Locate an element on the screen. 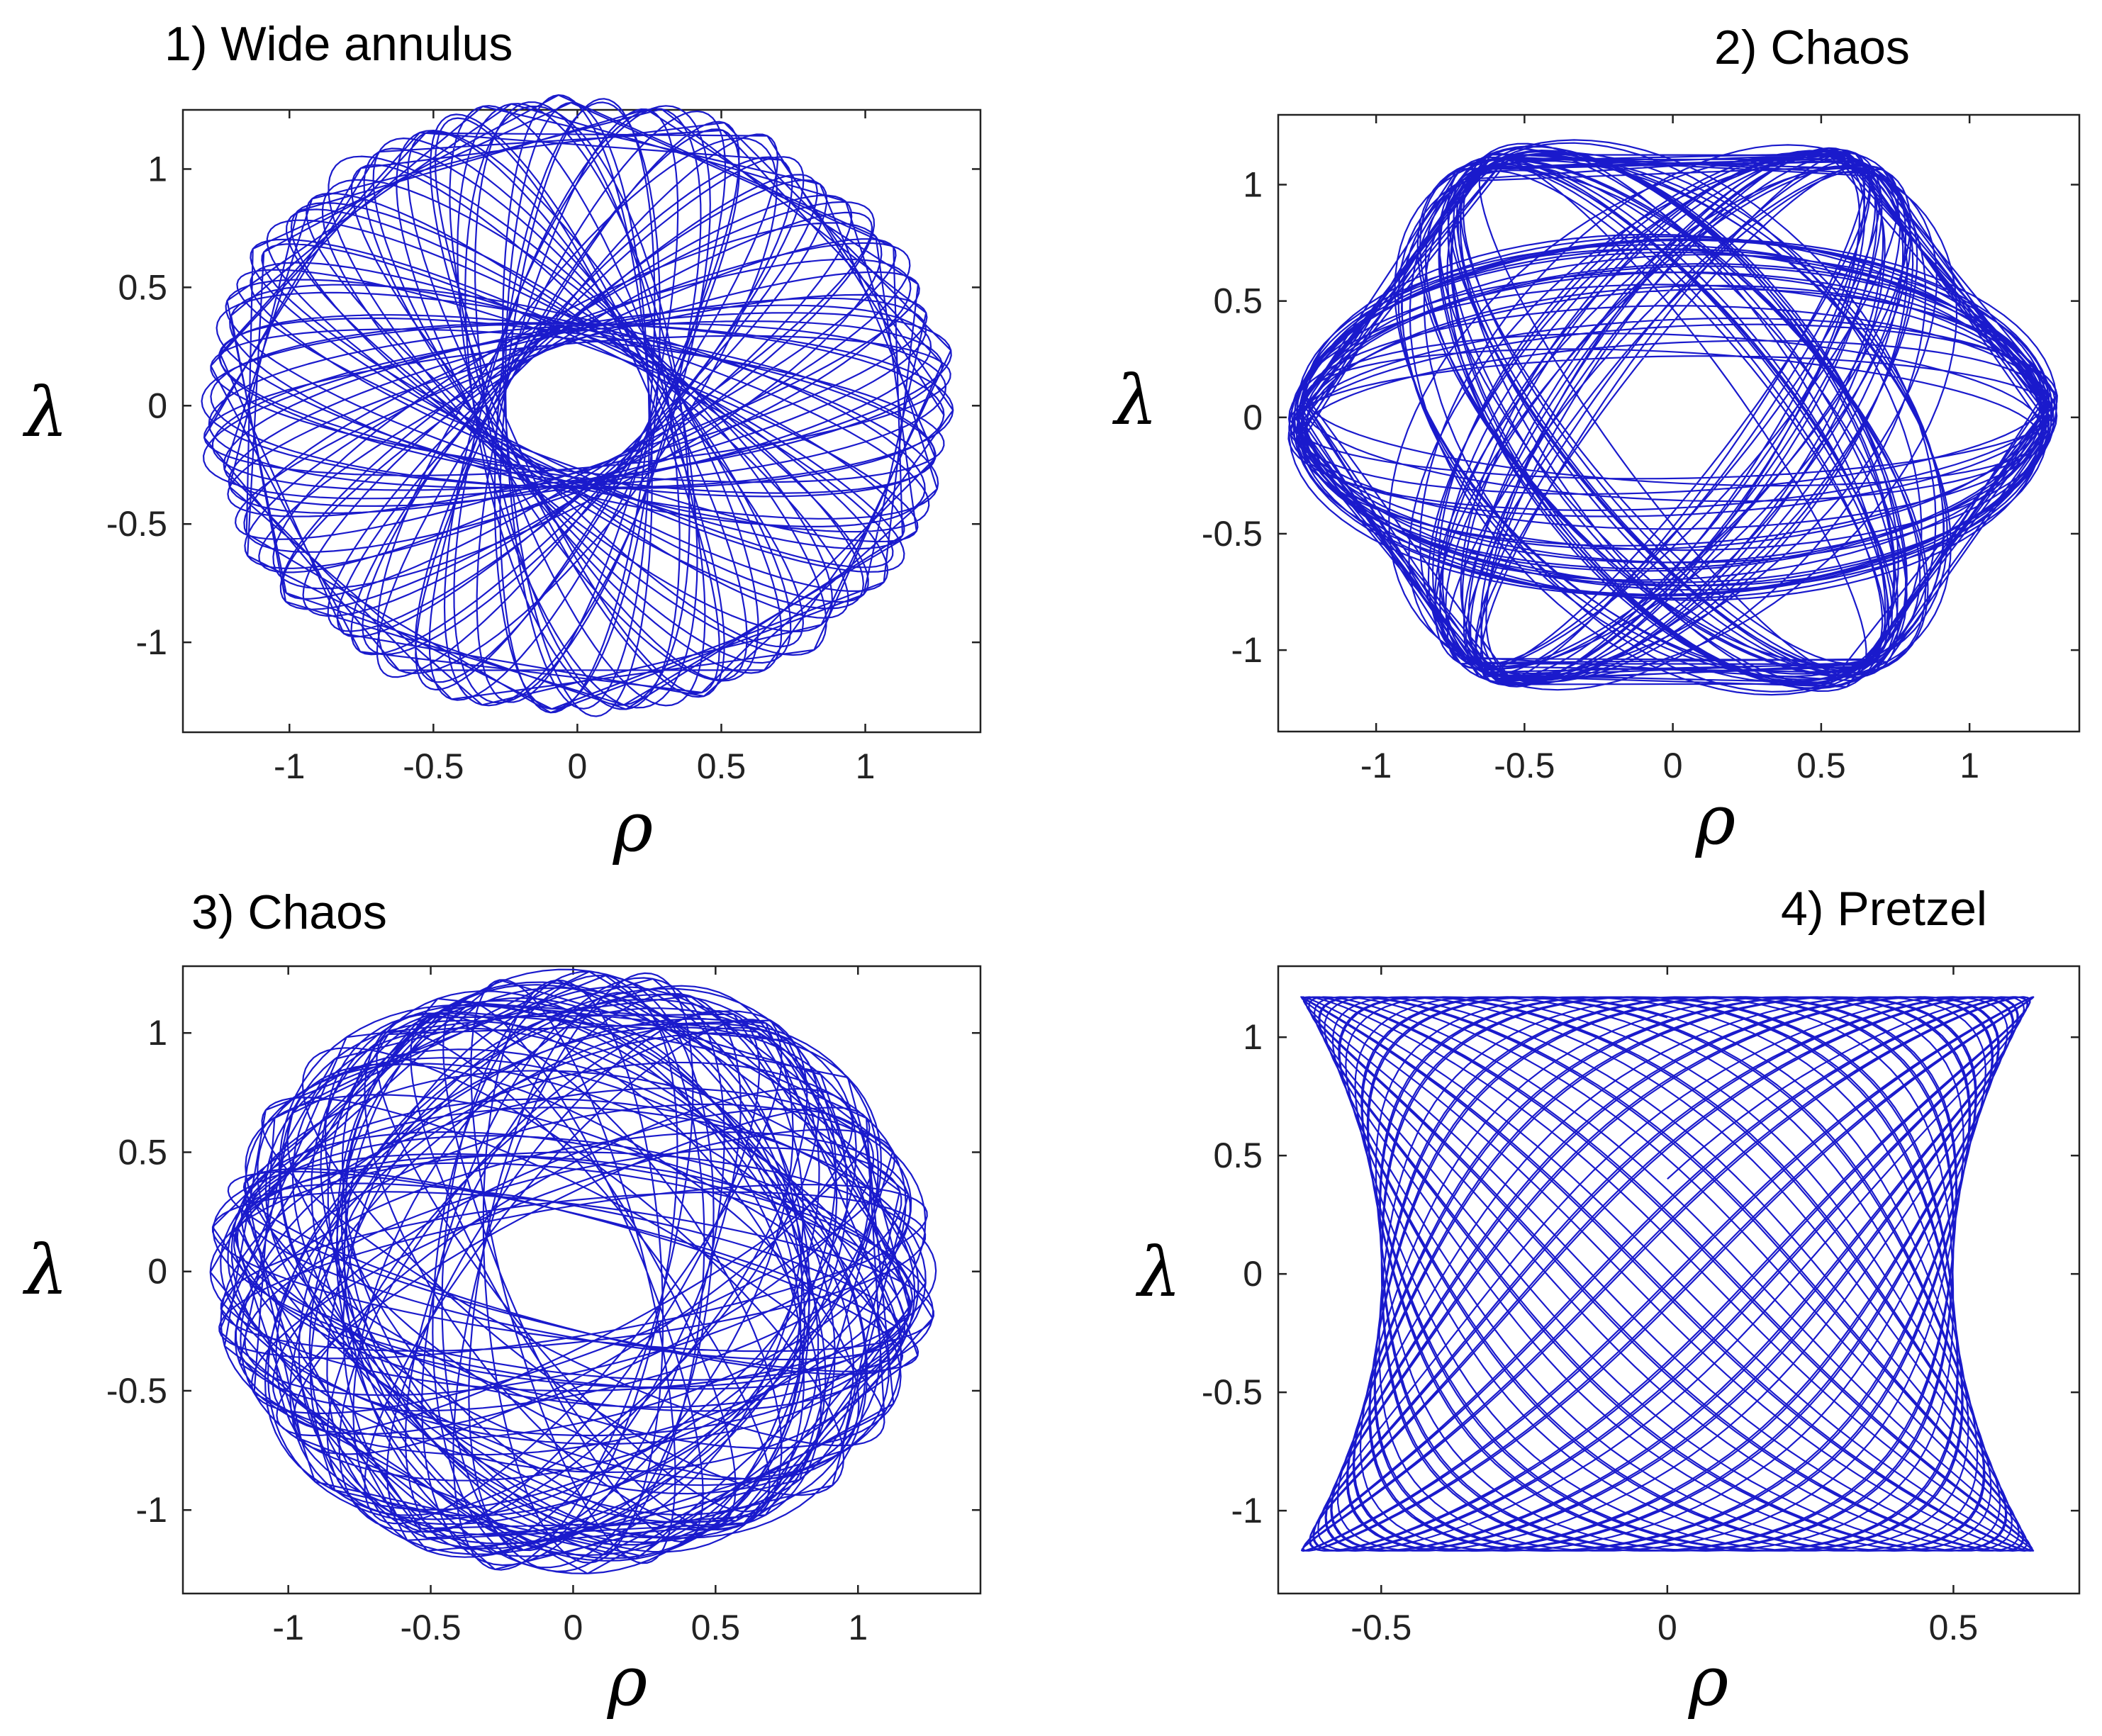 This screenshot has height=1736, width=2102. panel-1-y-axis-label: λ is located at coordinates (45, 412).